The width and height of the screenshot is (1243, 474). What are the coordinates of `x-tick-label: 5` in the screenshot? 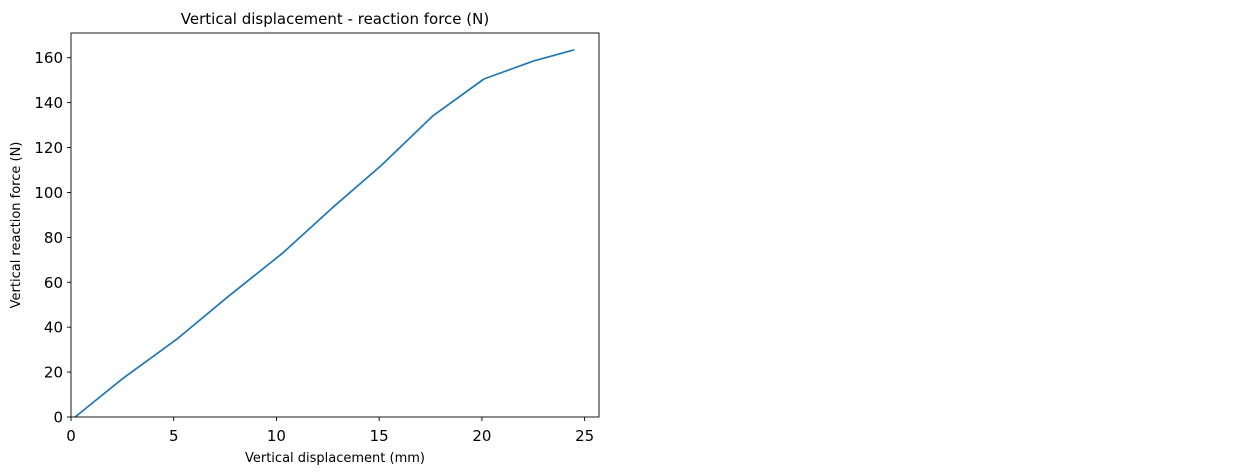 It's located at (174, 436).